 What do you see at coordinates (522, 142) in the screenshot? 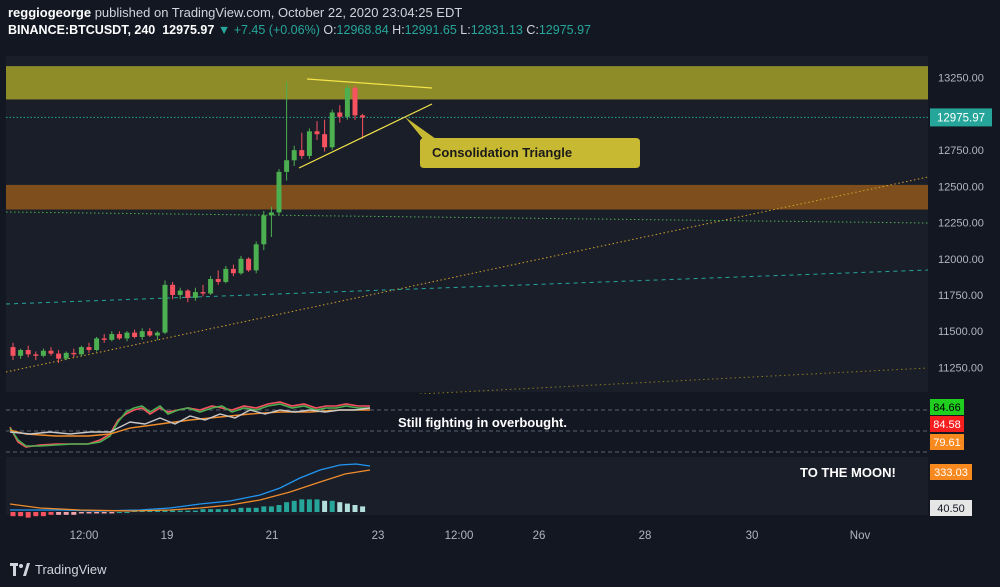
I see `annotation-callout` at bounding box center [522, 142].